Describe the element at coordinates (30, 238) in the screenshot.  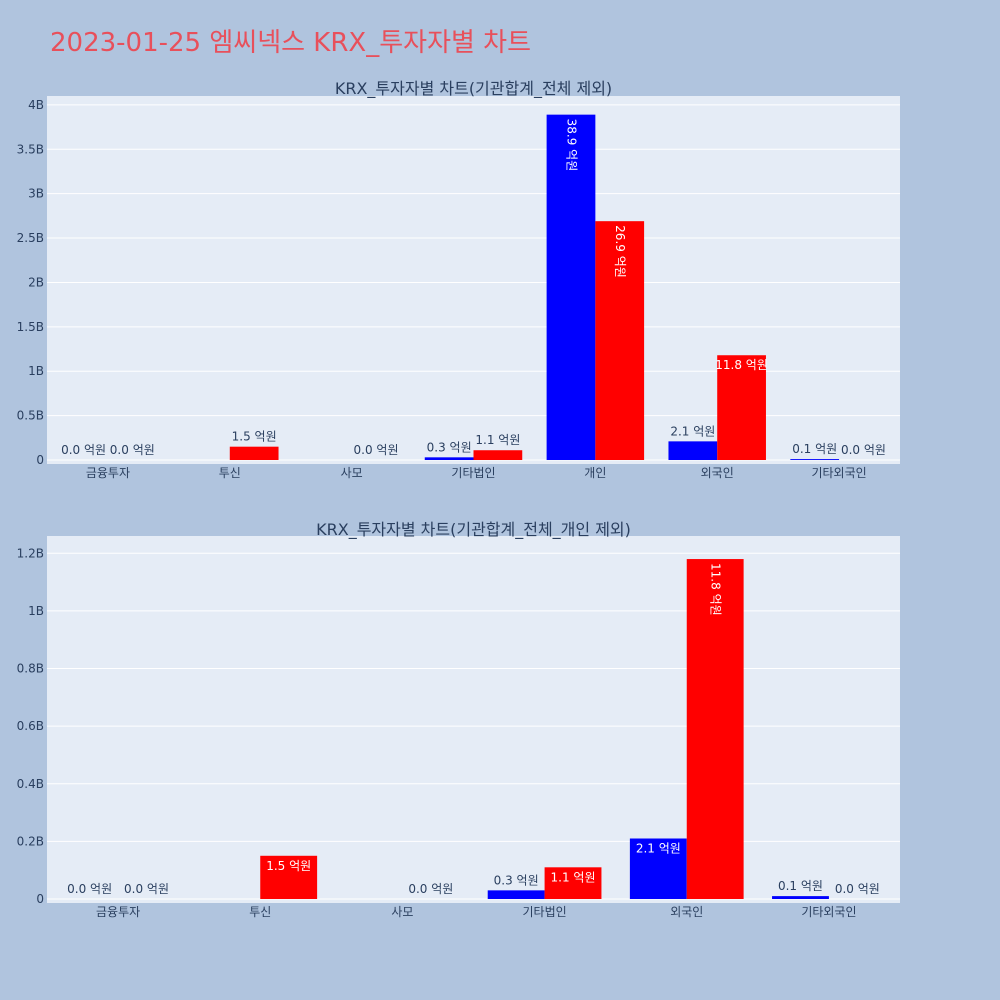
I see `y-tick-label: 2.5B` at that location.